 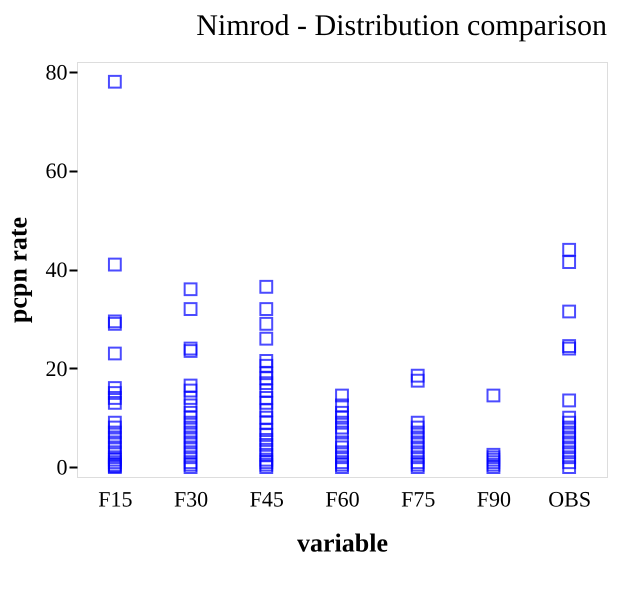 I want to click on y-tick-label: 60, so click(x=57, y=171).